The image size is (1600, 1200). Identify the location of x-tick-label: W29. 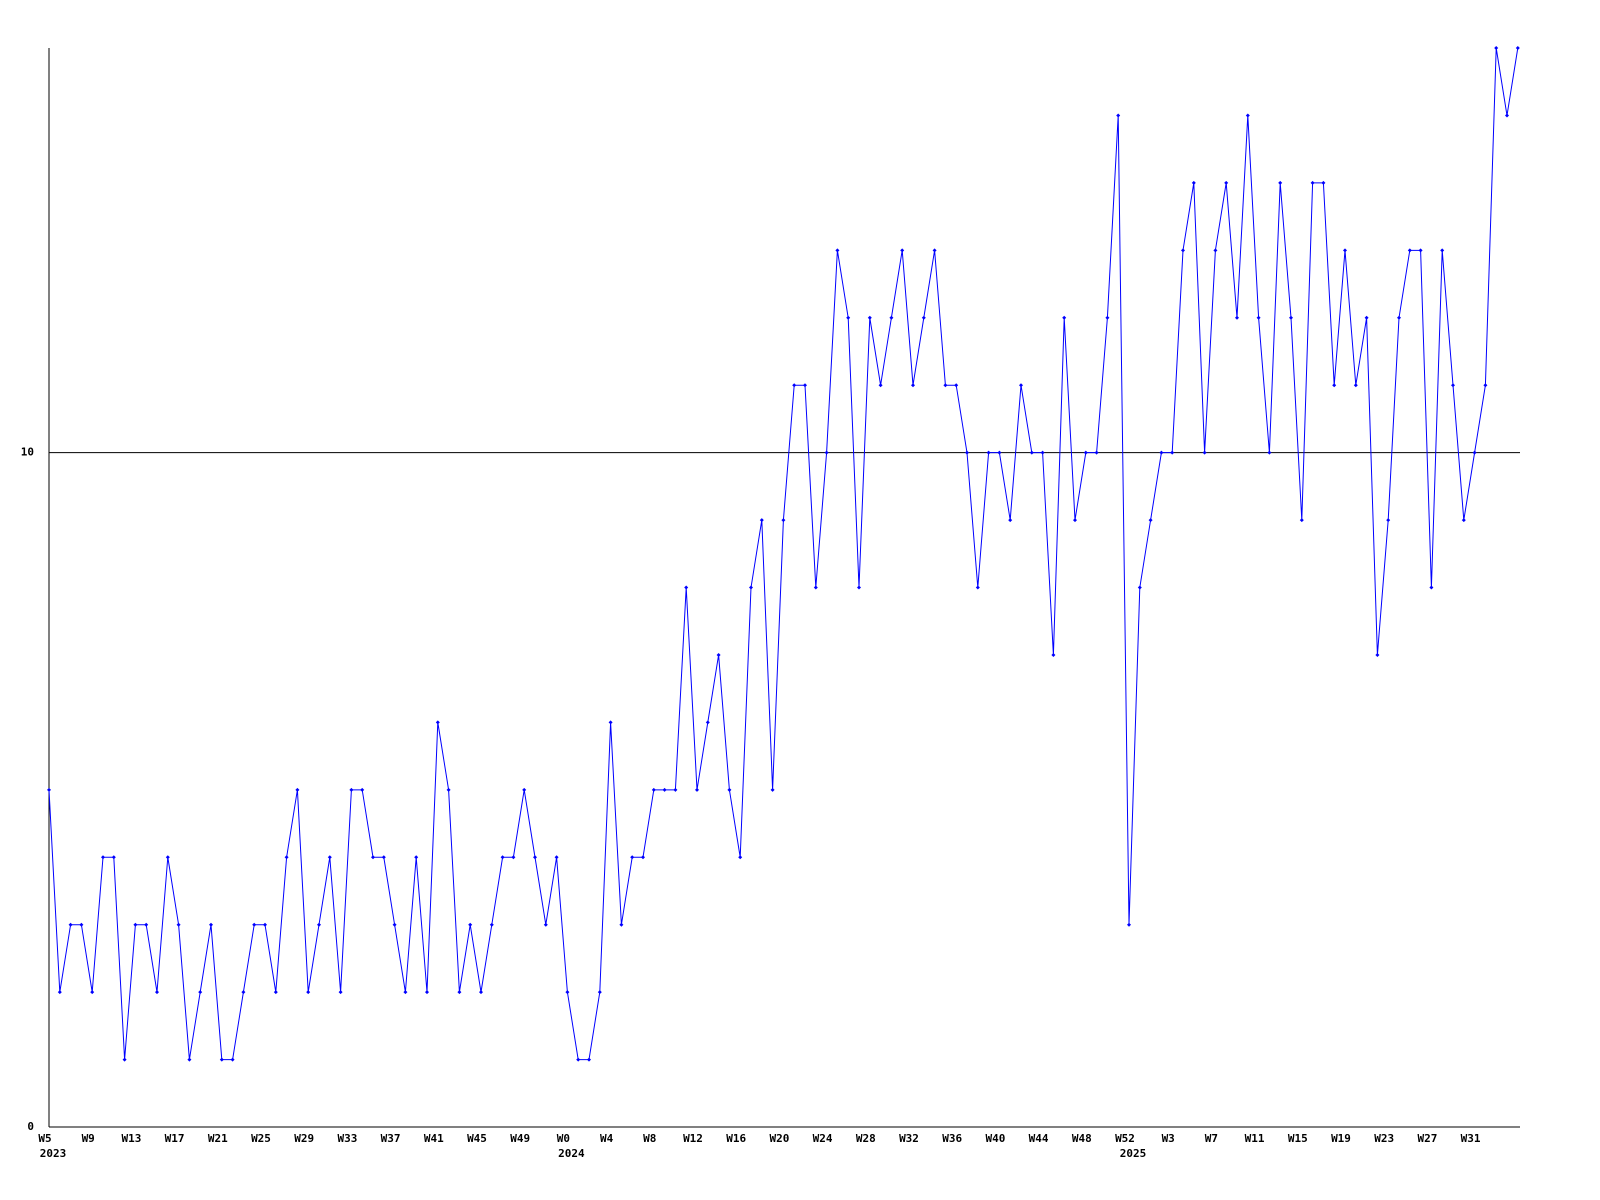
(304, 1138).